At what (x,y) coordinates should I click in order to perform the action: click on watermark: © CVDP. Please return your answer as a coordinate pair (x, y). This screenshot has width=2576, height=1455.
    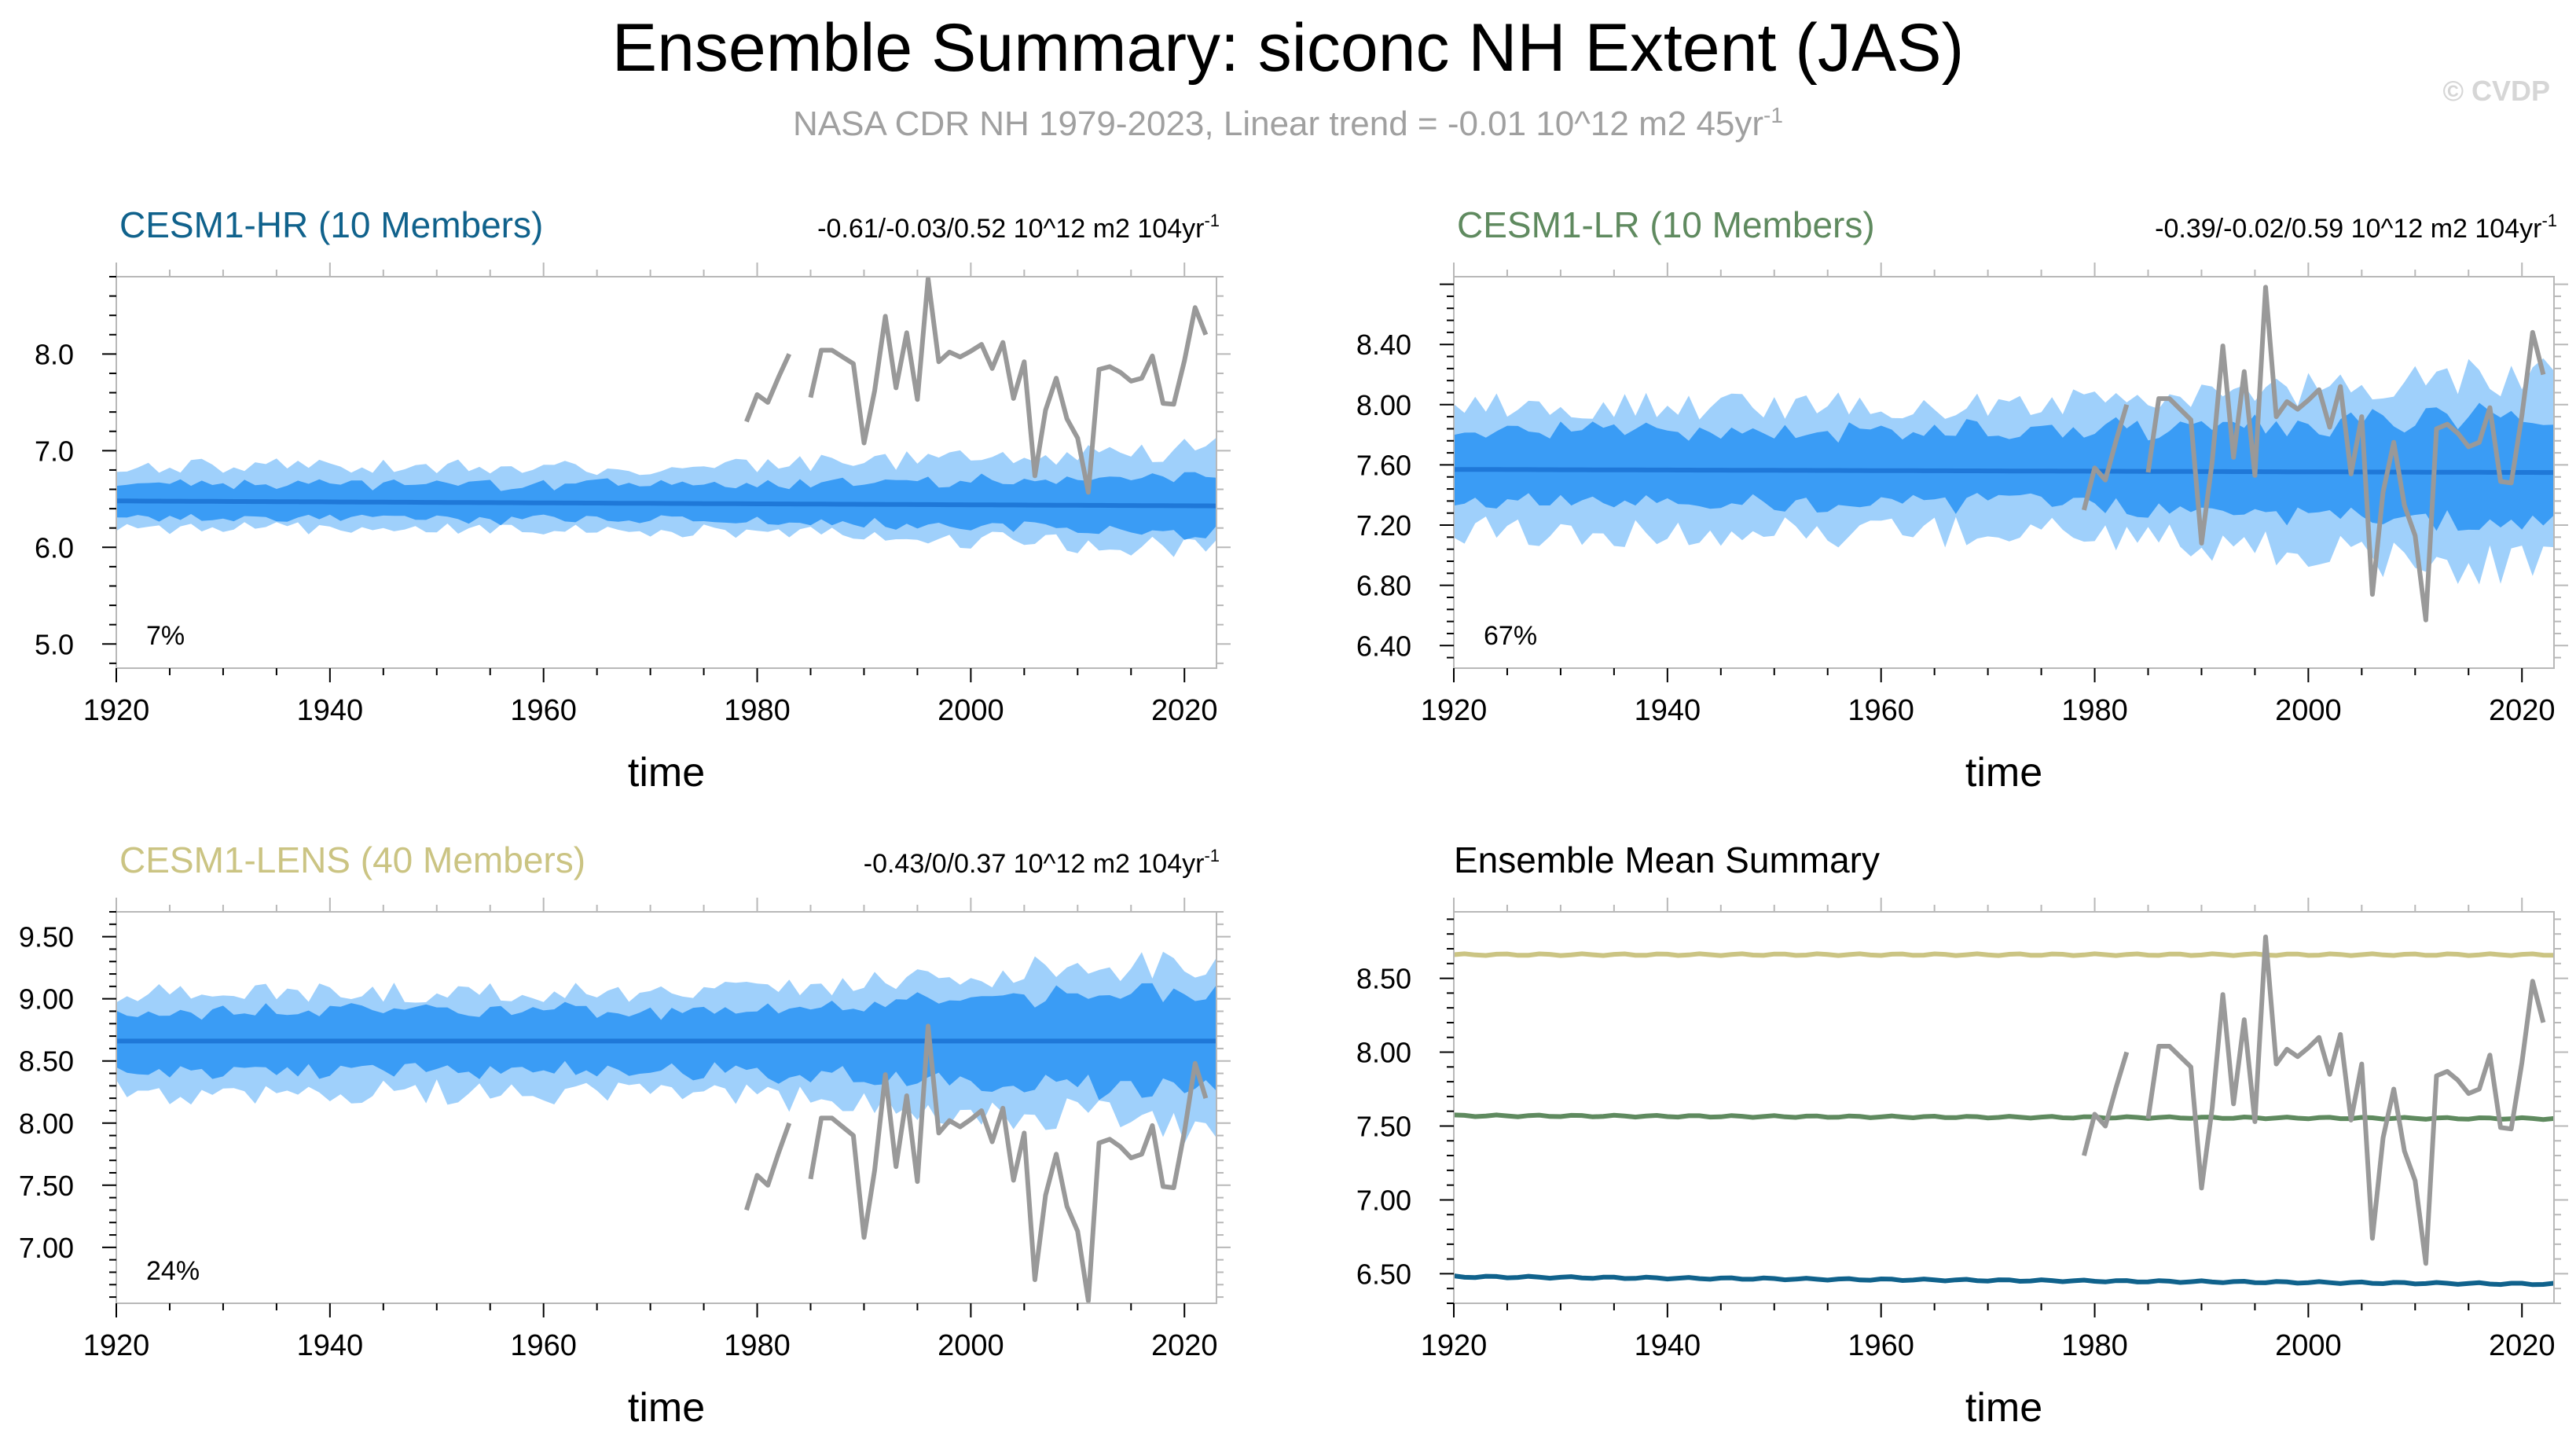
    Looking at the image, I should click on (2496, 91).